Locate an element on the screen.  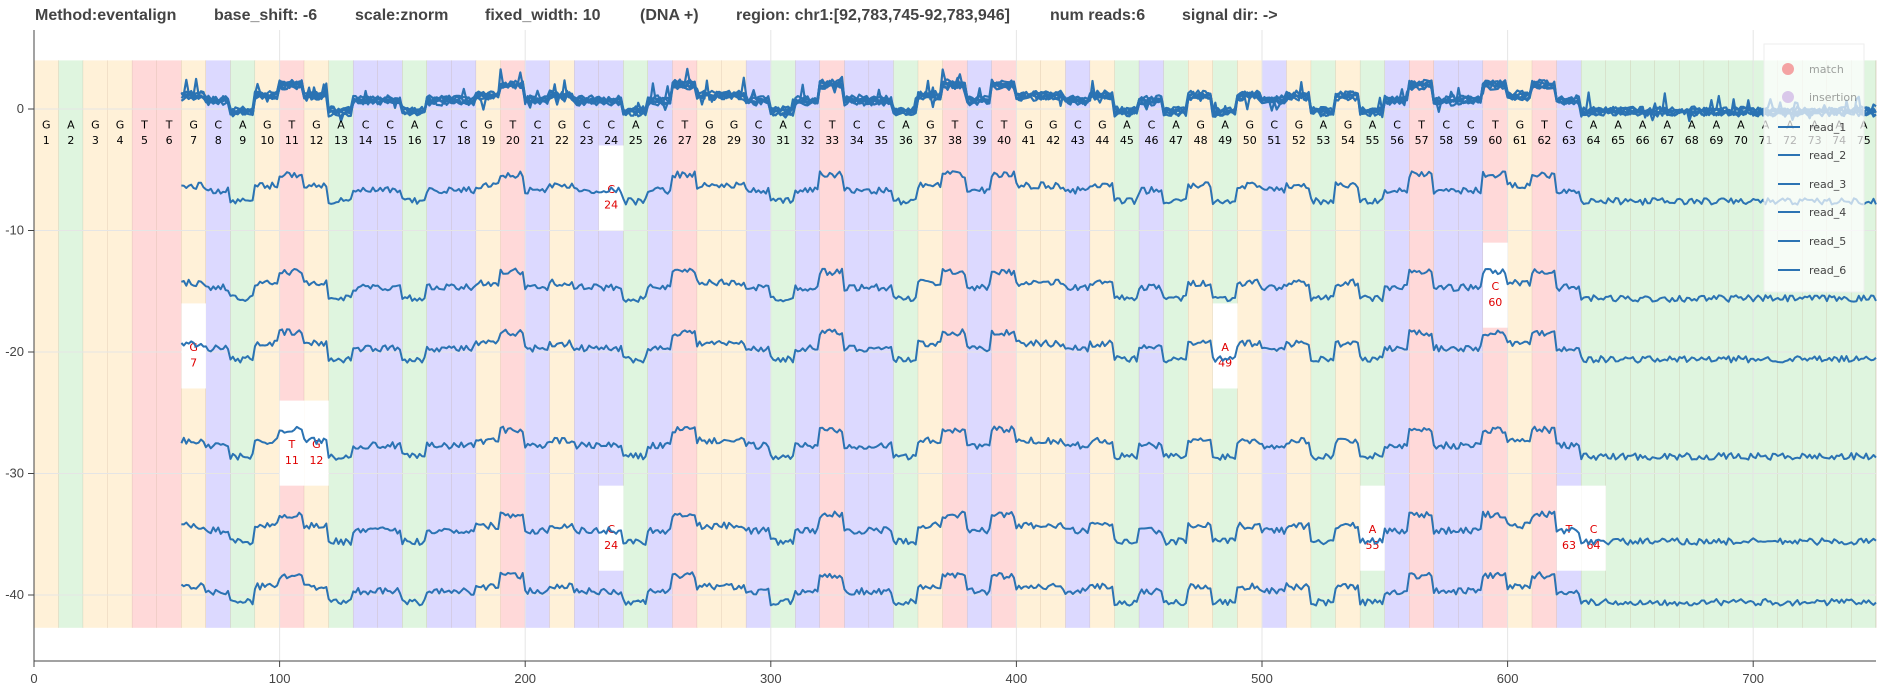
y-tick-label: -10 is located at coordinates (14, 230).